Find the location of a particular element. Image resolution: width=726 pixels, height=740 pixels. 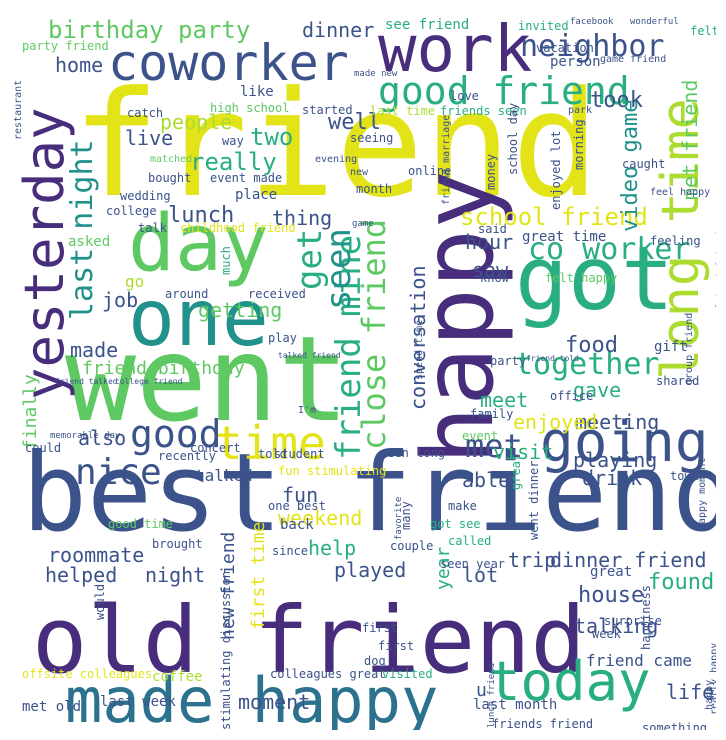

cloud-word: met is located at coordinates (494, 446).